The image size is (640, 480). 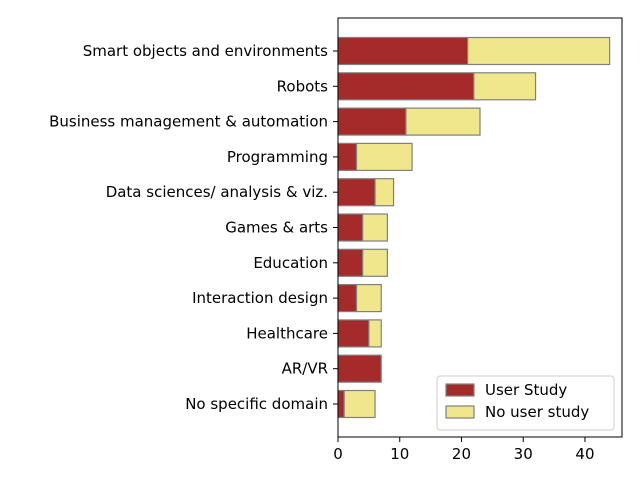 I want to click on category-label: Games & arts, so click(x=276, y=228).